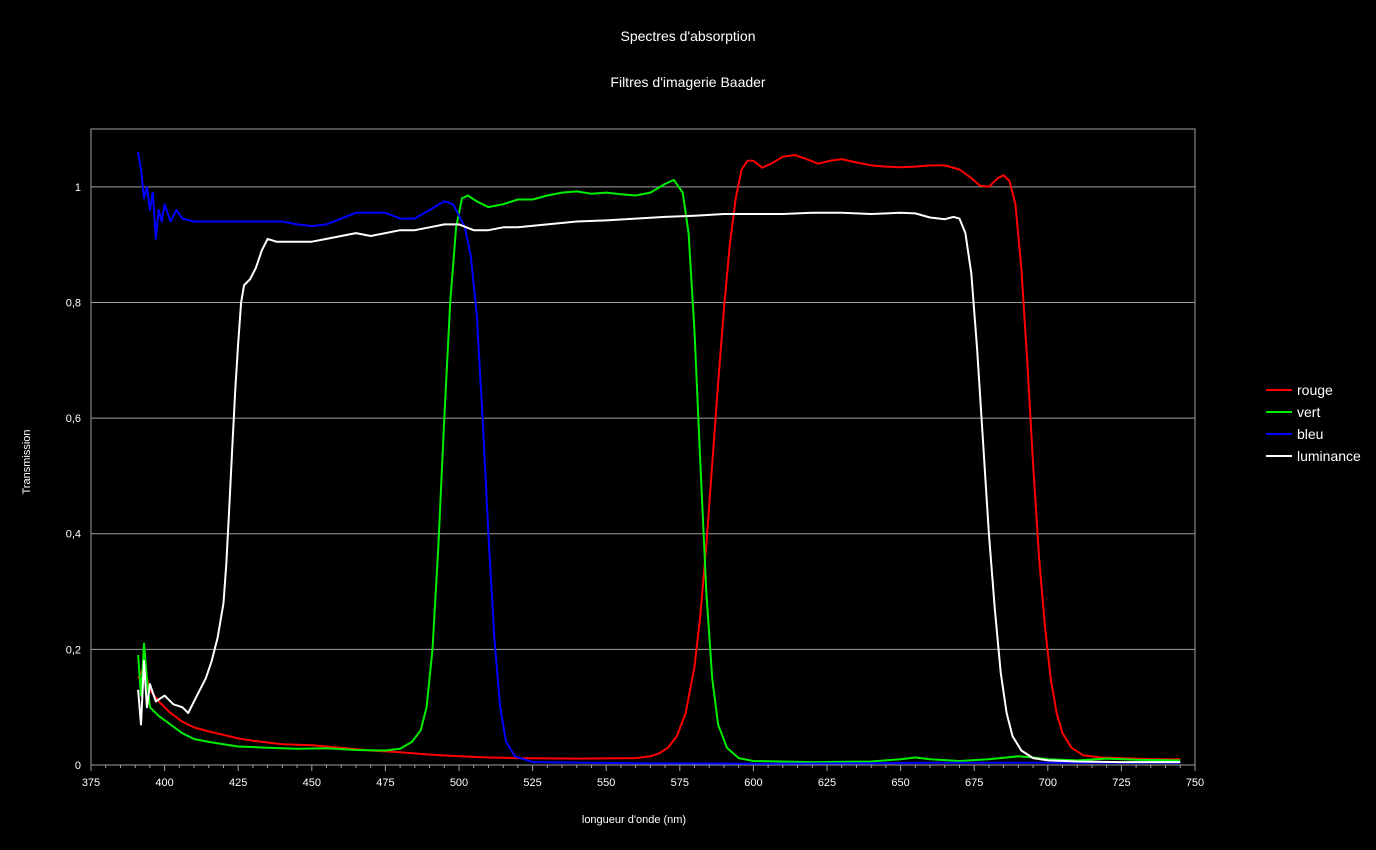  Describe the element at coordinates (238, 783) in the screenshot. I see `x-tick-label: 425` at that location.